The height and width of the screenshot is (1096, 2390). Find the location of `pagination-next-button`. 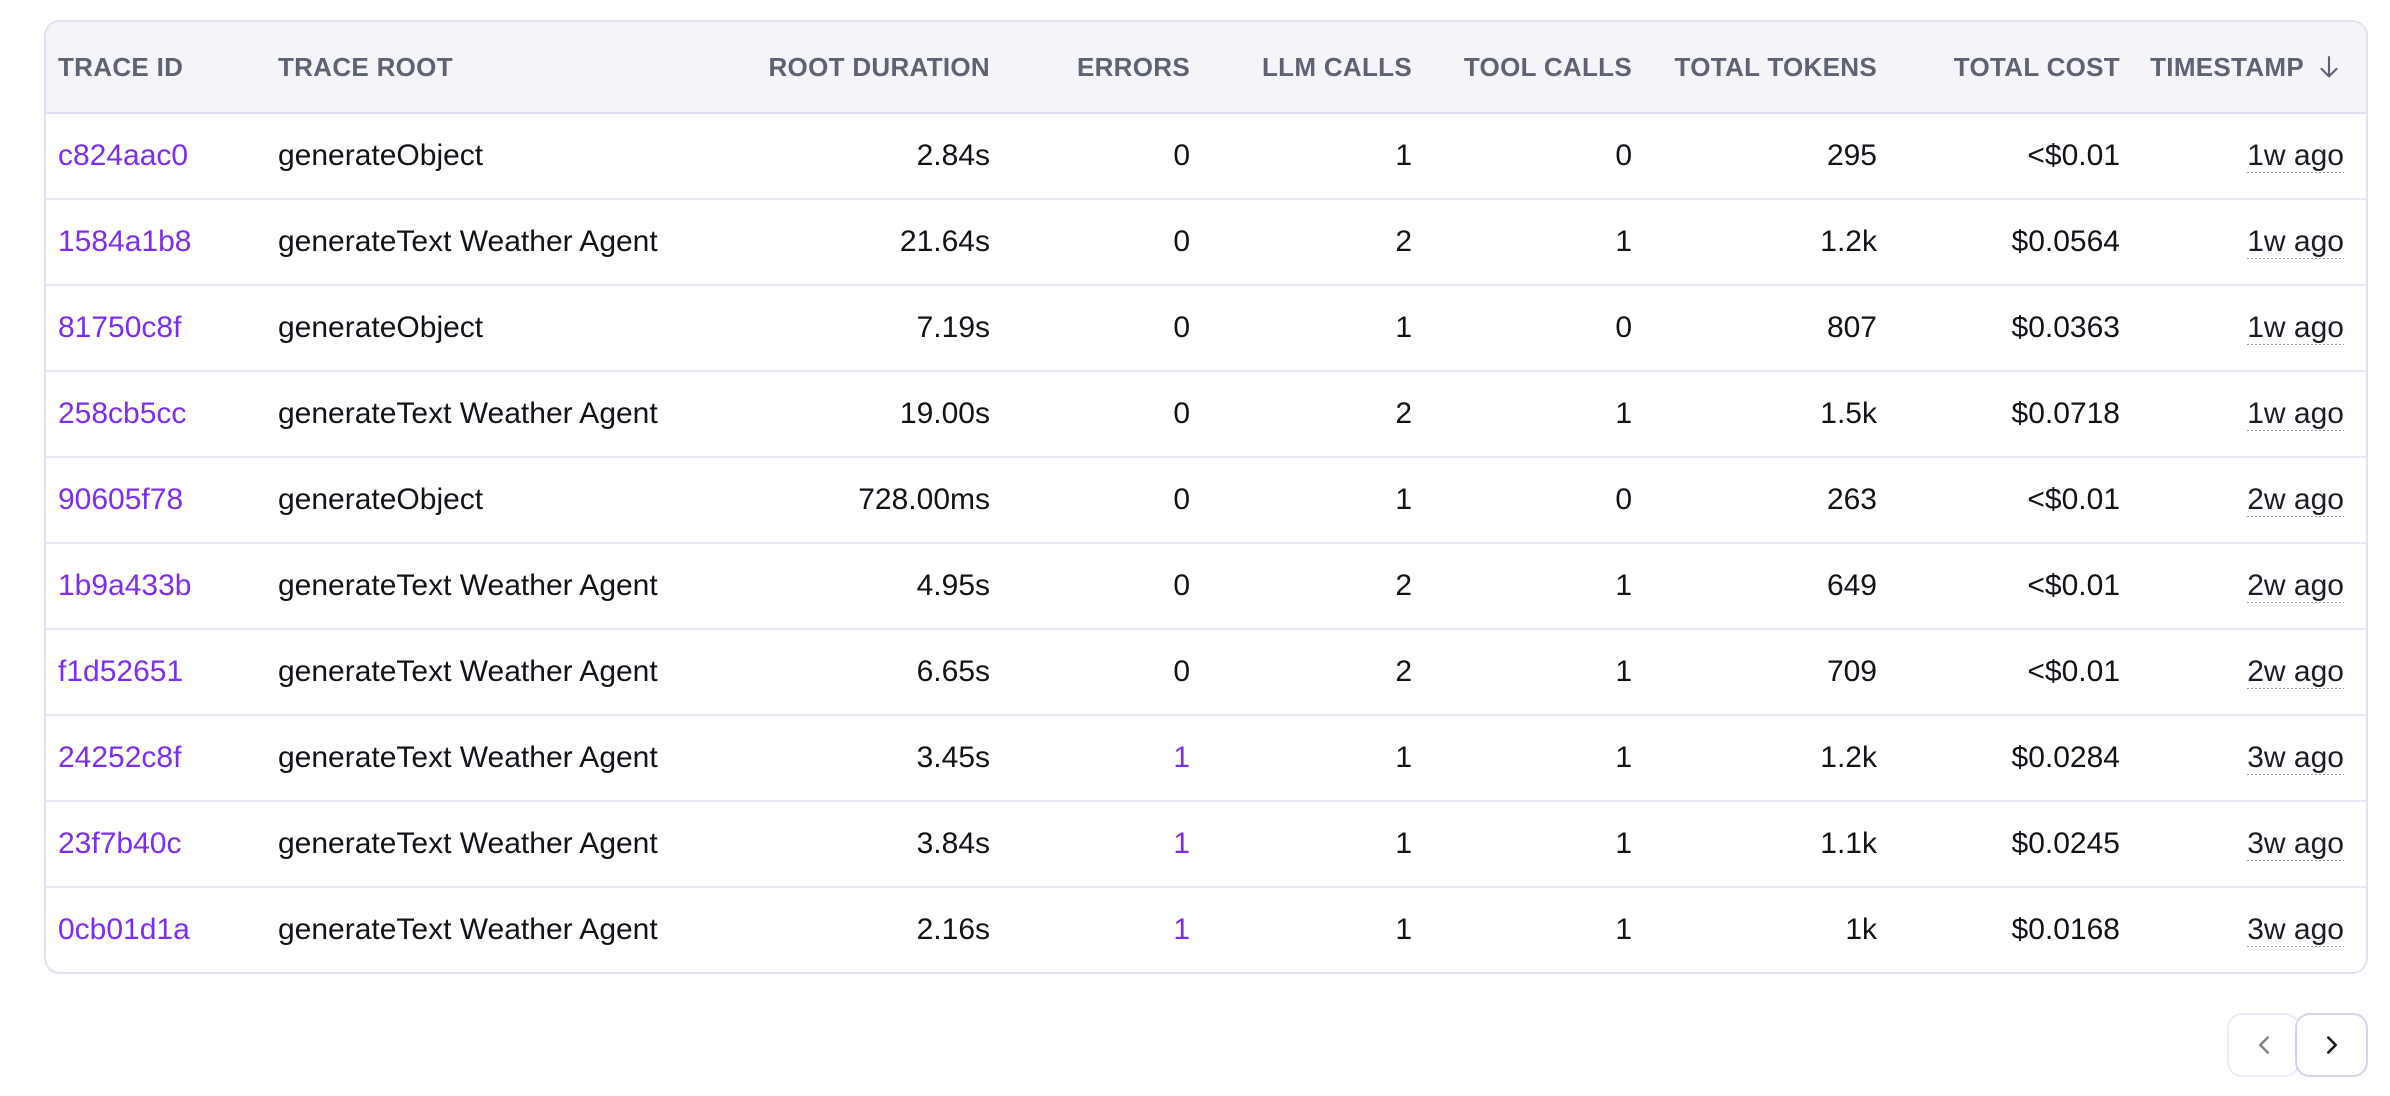

pagination-next-button is located at coordinates (2331, 1045).